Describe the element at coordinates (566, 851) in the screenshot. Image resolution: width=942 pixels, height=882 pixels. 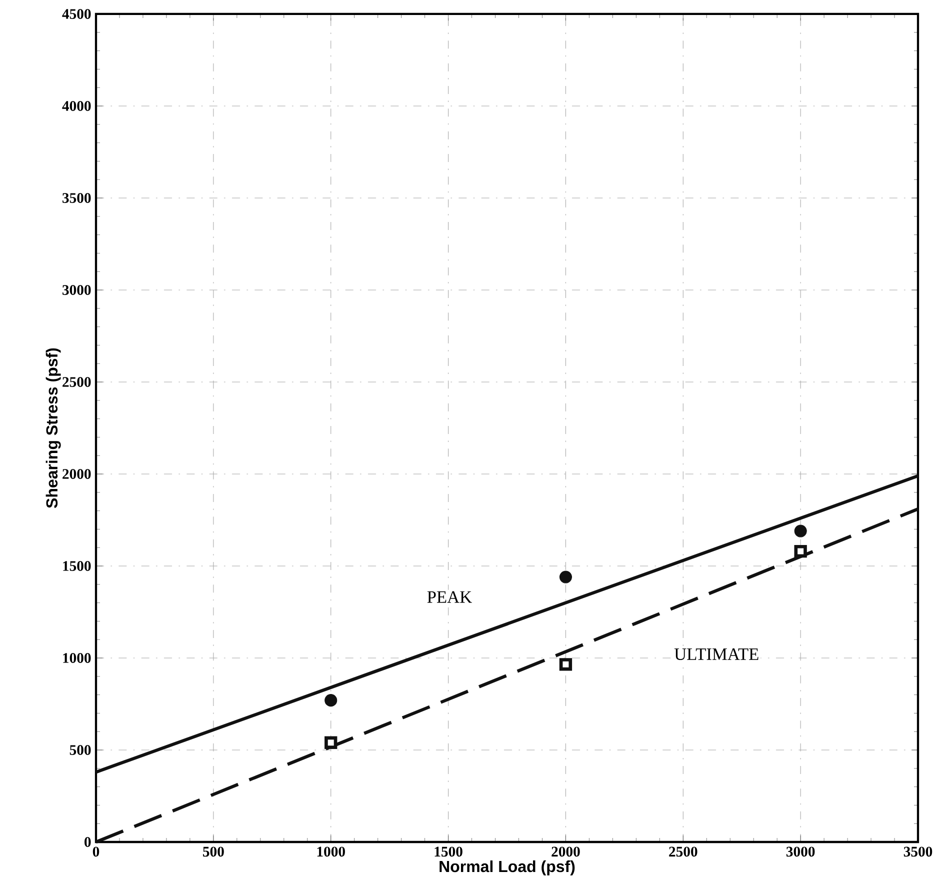
I see `x-tick-label: 2000` at that location.